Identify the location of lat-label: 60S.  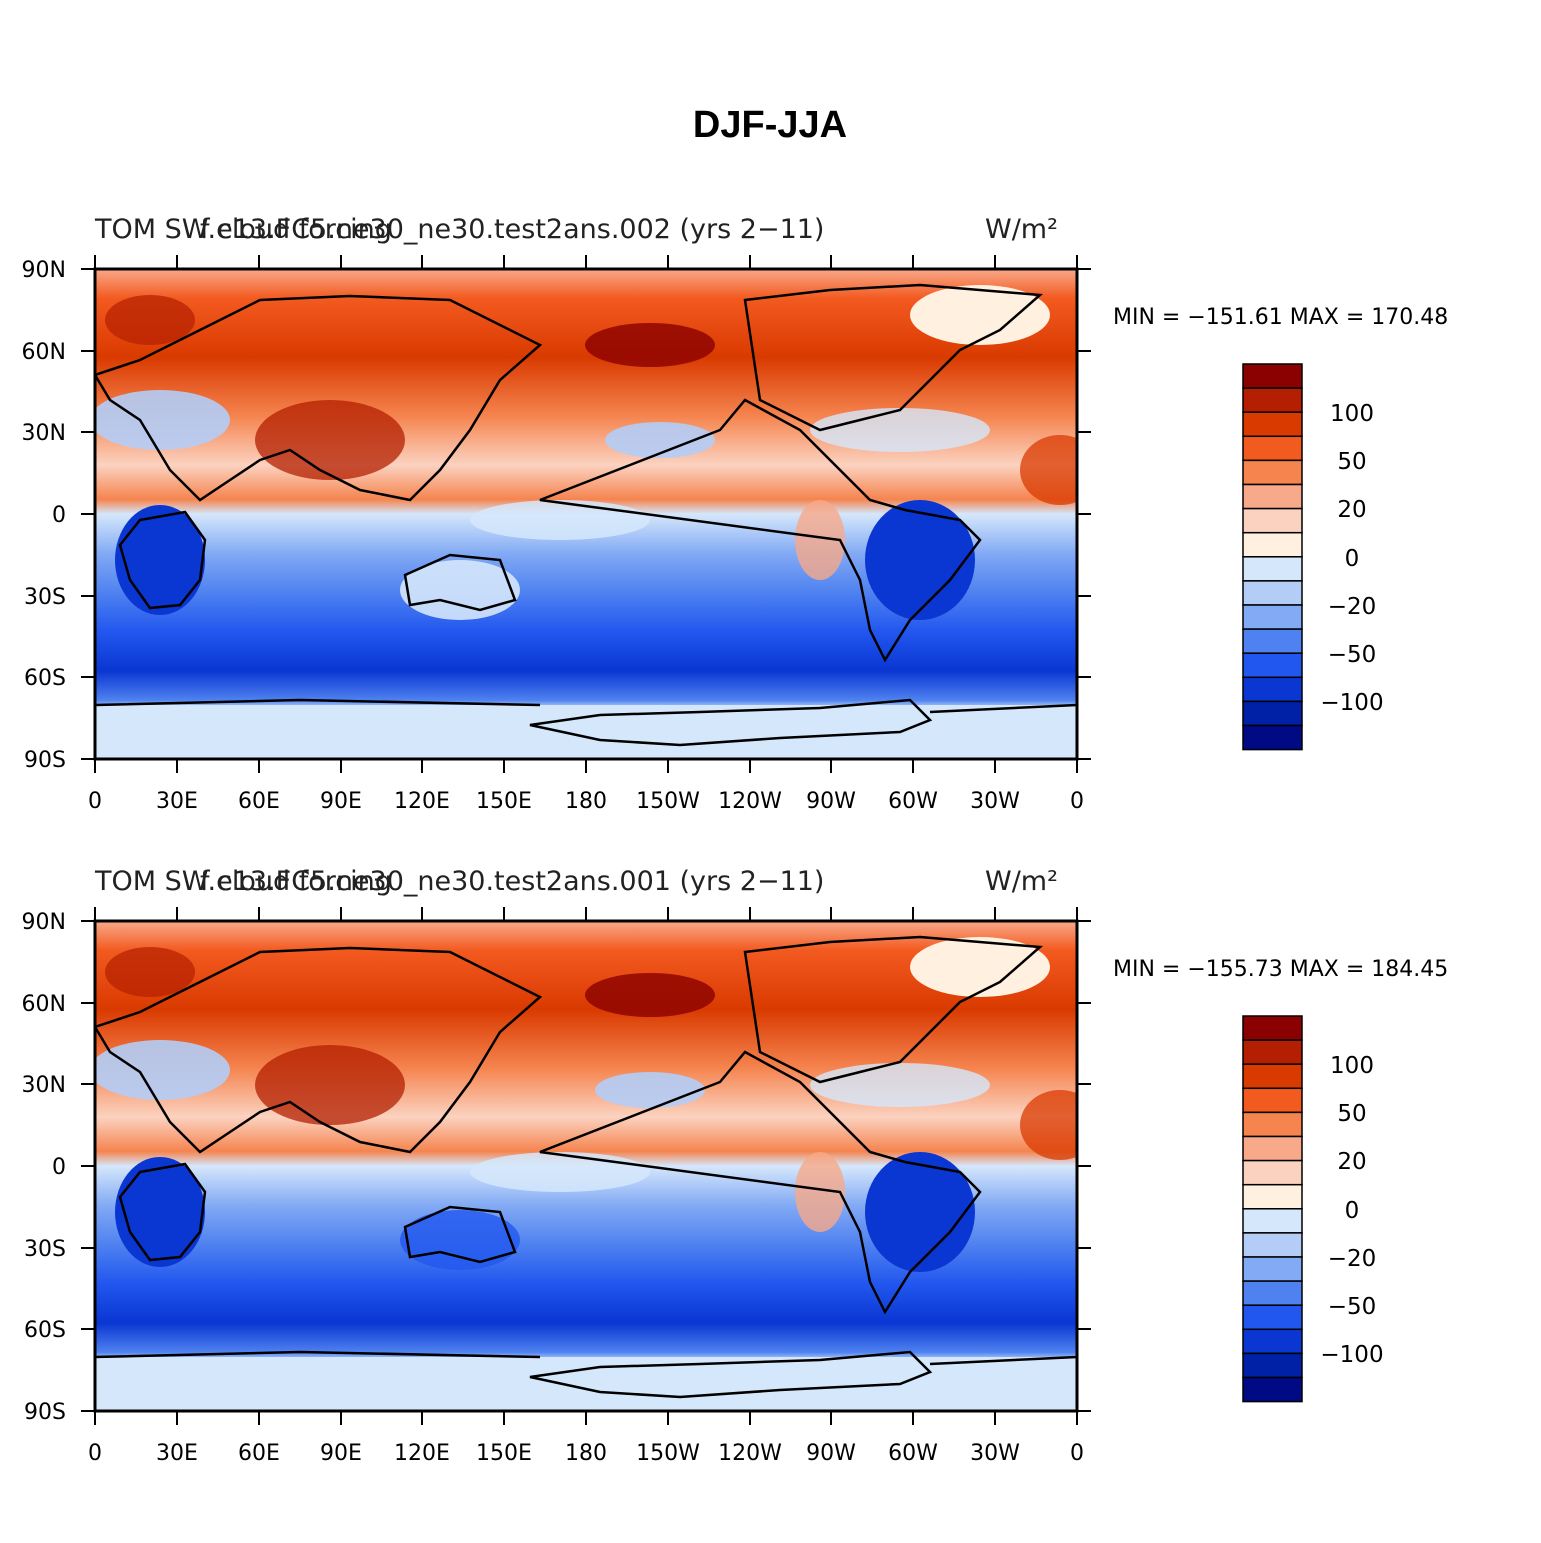
(45, 1330).